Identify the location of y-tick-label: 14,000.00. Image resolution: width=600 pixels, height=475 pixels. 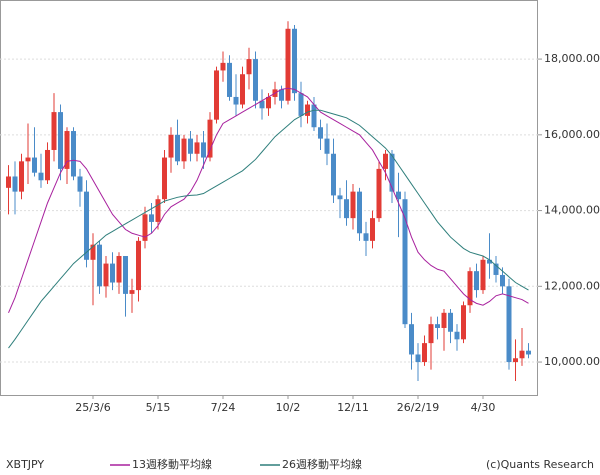
(572, 210).